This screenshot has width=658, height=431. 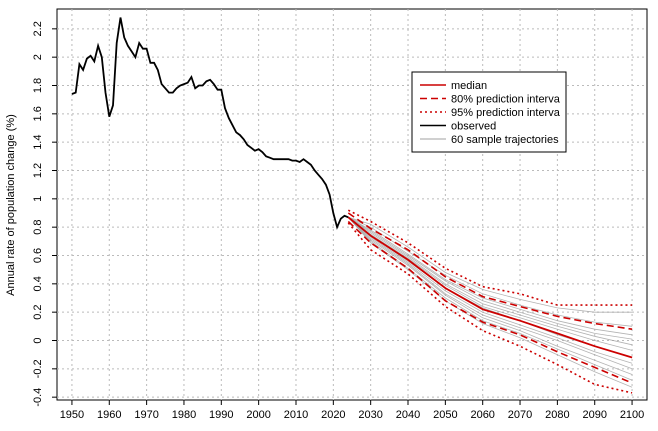 I want to click on y-tick-label: 0, so click(x=38, y=340).